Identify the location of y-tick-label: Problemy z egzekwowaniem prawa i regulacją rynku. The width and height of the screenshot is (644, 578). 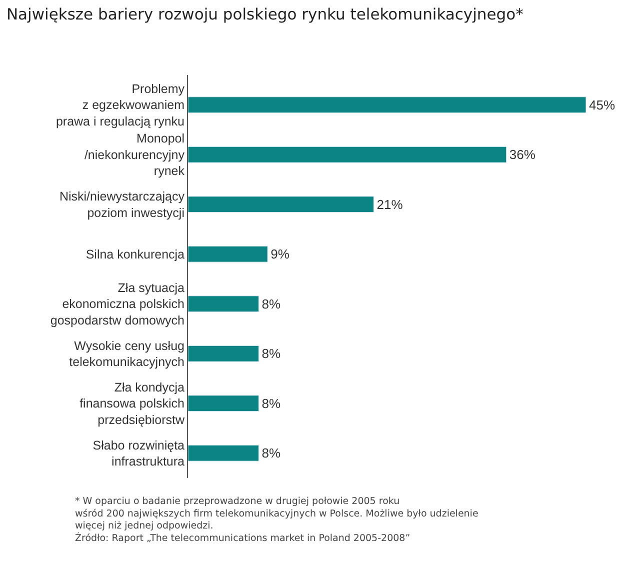
(121, 105).